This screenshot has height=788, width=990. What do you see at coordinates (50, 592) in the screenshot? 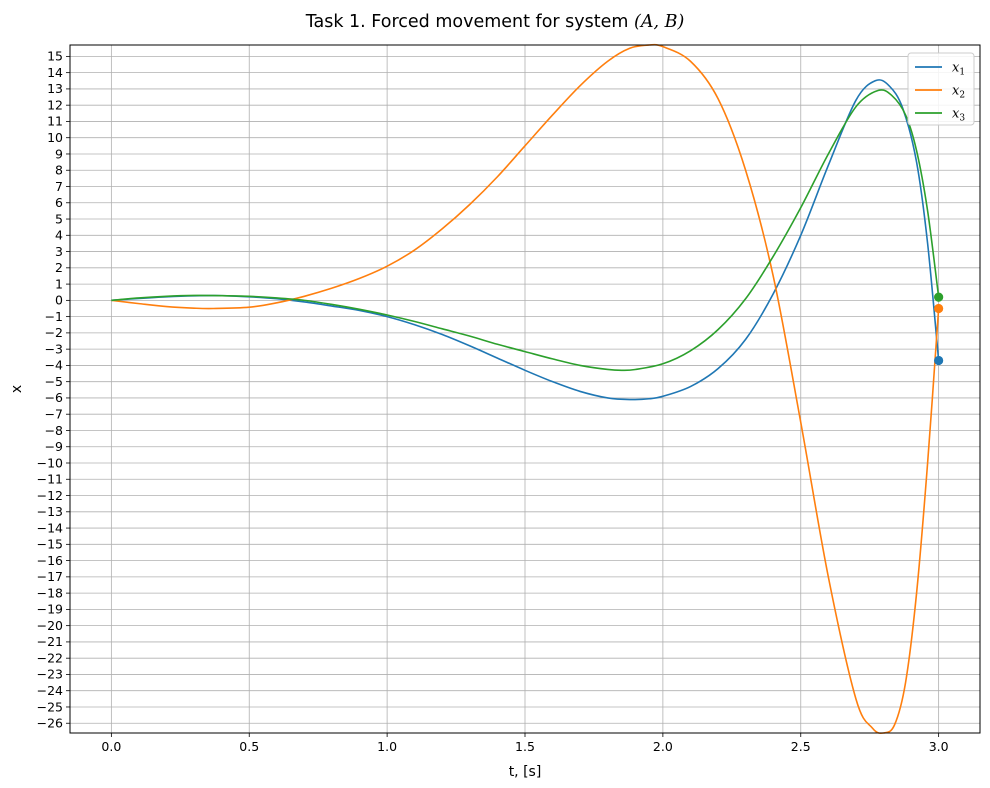
I see `y-tick-label: −18` at bounding box center [50, 592].